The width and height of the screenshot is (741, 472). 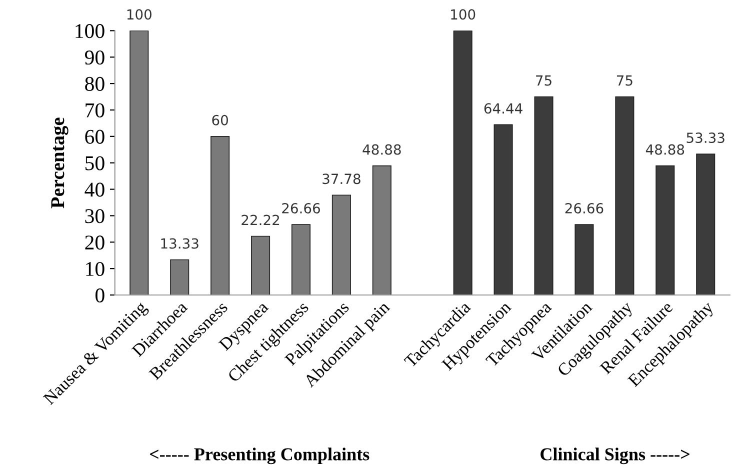 I want to click on y-tick-label: 40, so click(x=94, y=189).